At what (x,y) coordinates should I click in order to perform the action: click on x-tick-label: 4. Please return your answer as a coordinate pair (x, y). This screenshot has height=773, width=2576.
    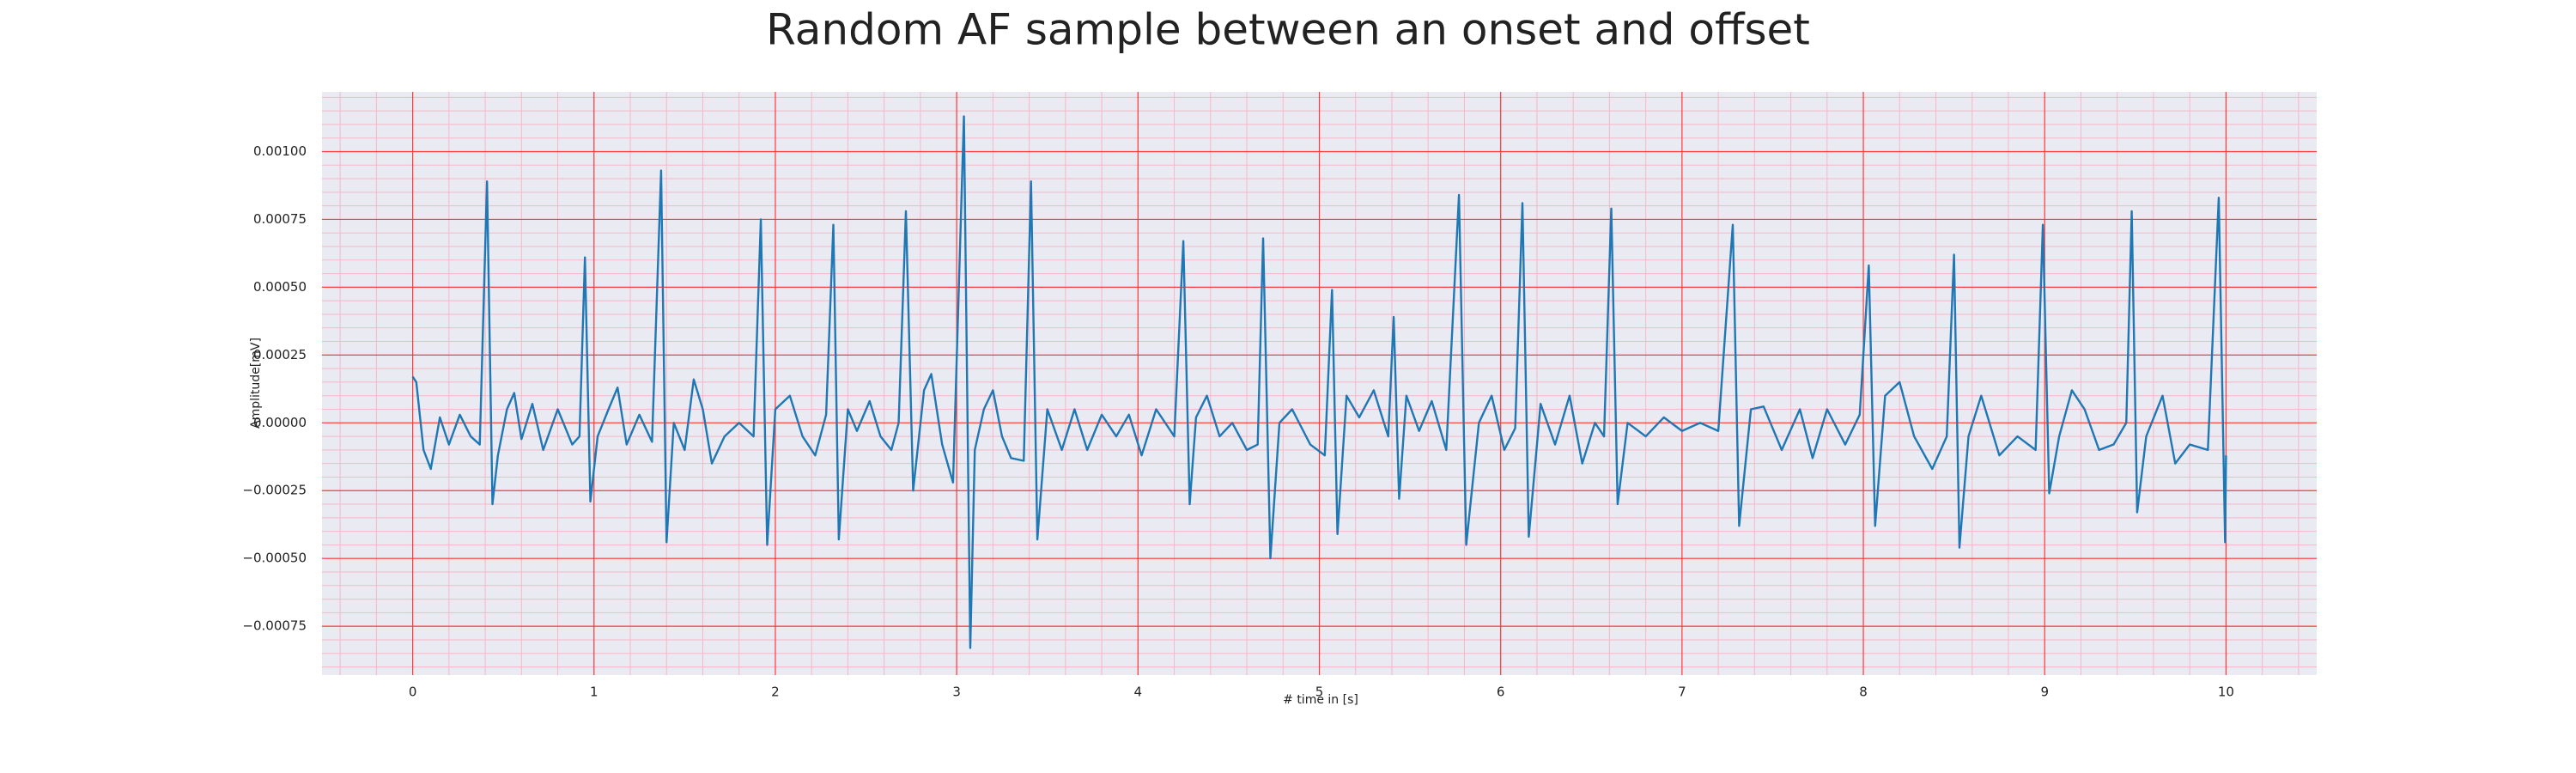
    Looking at the image, I should click on (1138, 692).